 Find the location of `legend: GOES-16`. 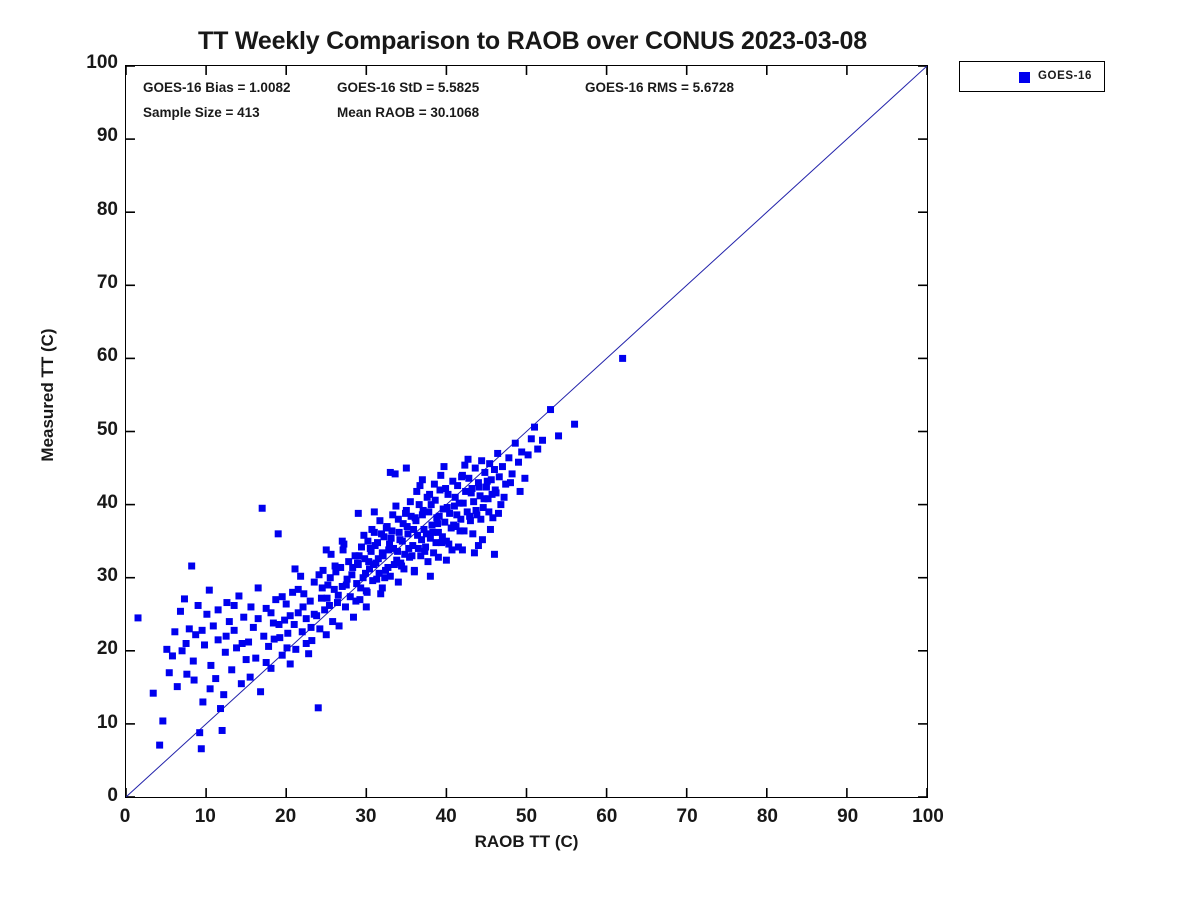

legend: GOES-16 is located at coordinates (1032, 76).